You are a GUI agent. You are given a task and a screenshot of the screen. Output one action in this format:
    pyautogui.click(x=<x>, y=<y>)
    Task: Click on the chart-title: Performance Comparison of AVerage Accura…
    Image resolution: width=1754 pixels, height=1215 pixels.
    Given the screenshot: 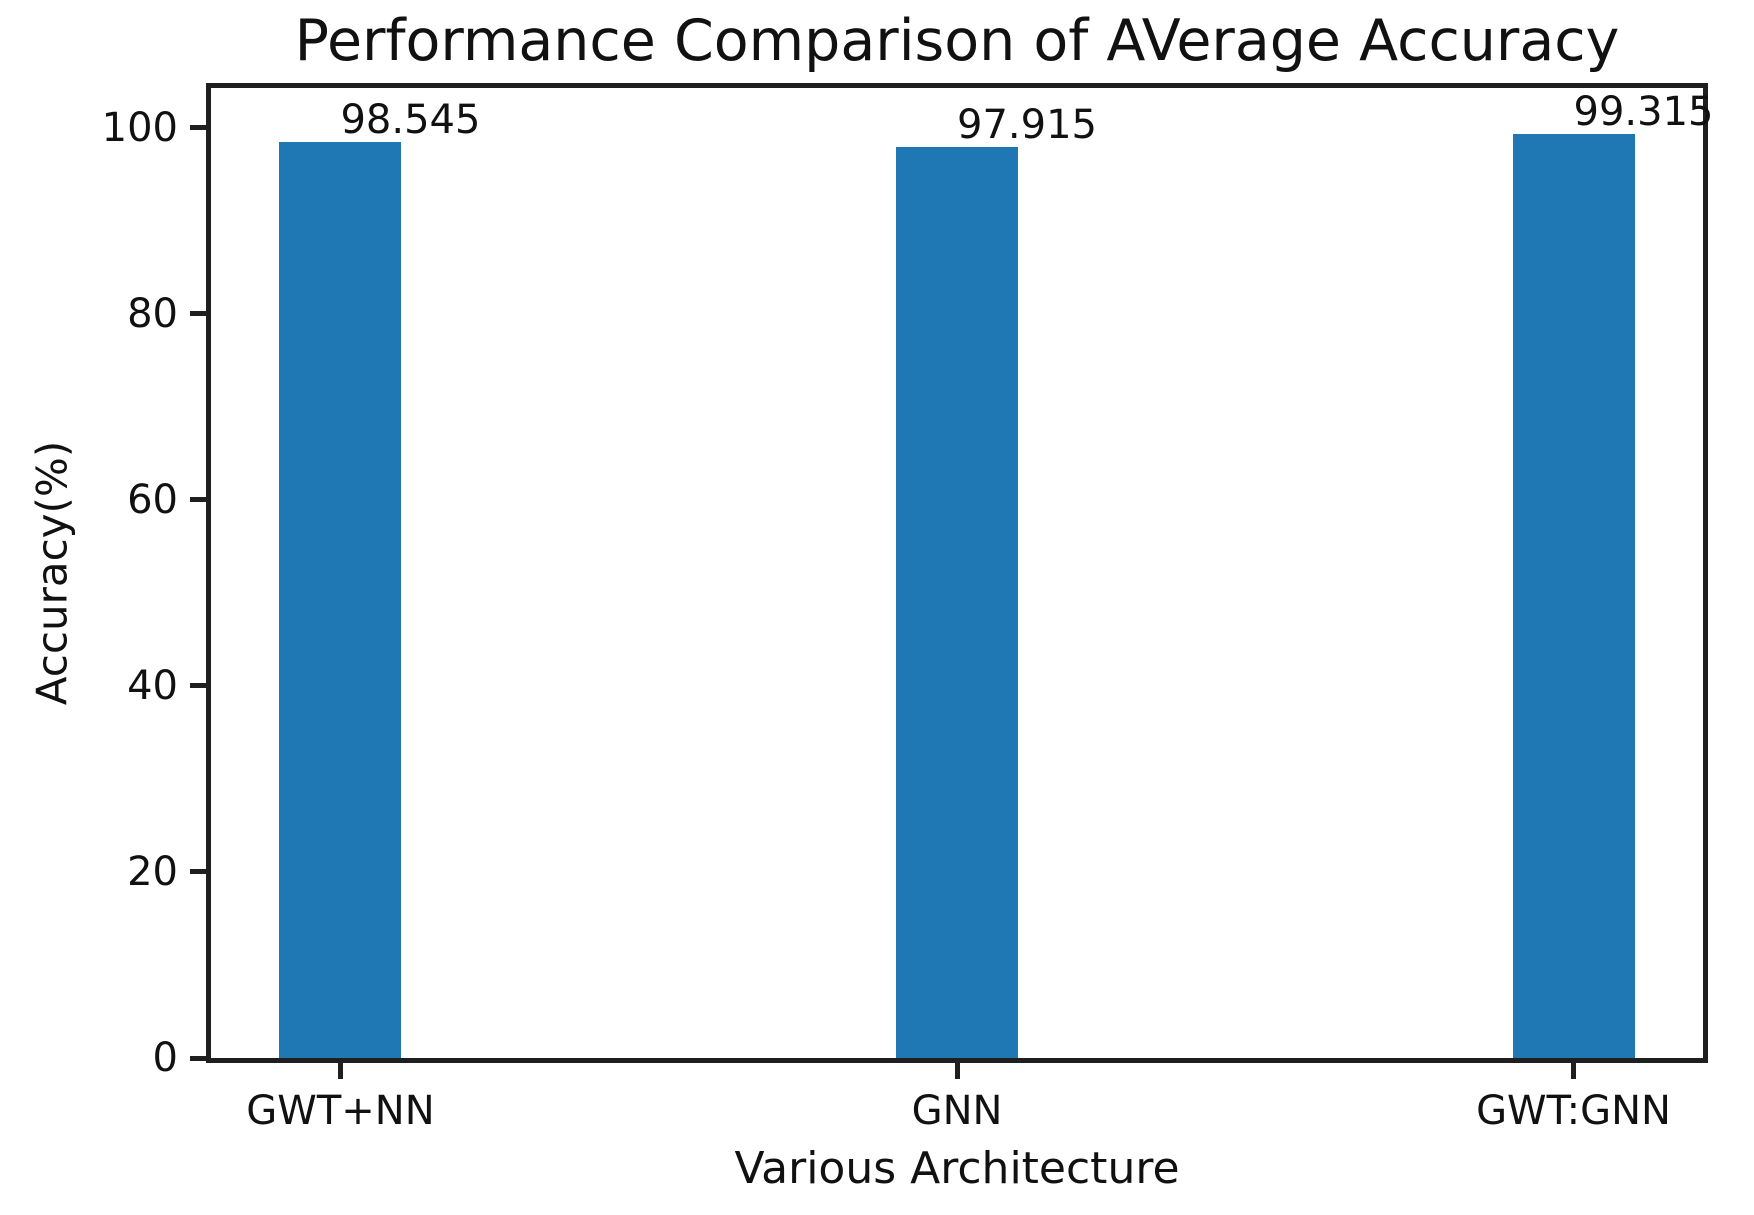 What is the action you would take?
    pyautogui.click(x=957, y=41)
    